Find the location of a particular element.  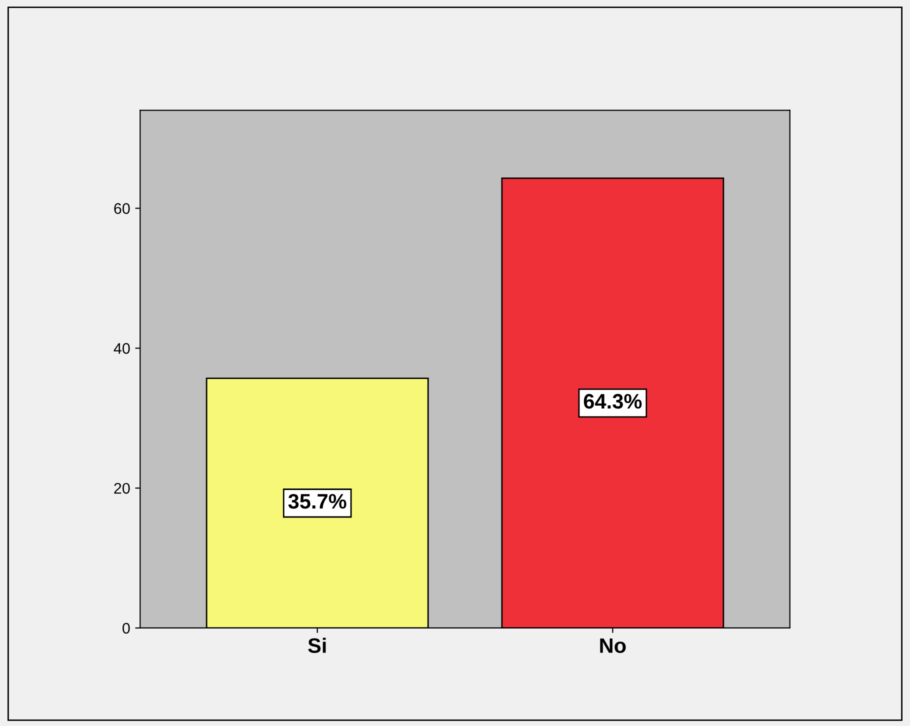

y-tick-label: 20 is located at coordinates (122, 488).